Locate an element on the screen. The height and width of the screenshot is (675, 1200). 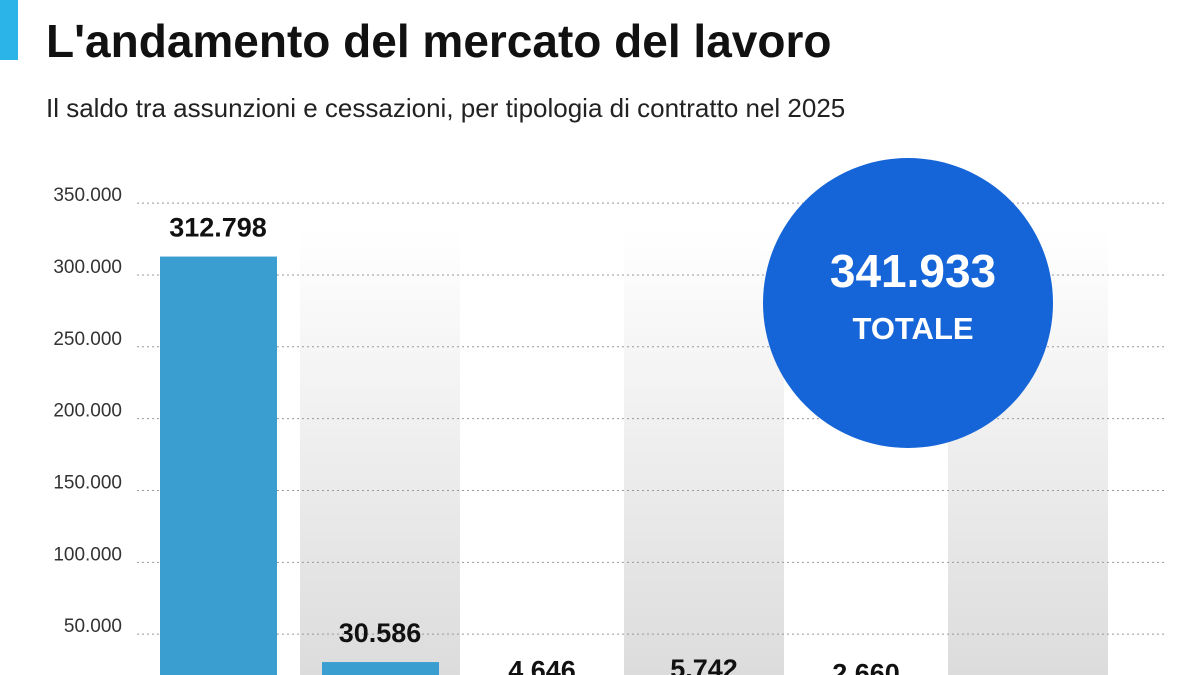
total-value: 341.933 is located at coordinates (913, 271).